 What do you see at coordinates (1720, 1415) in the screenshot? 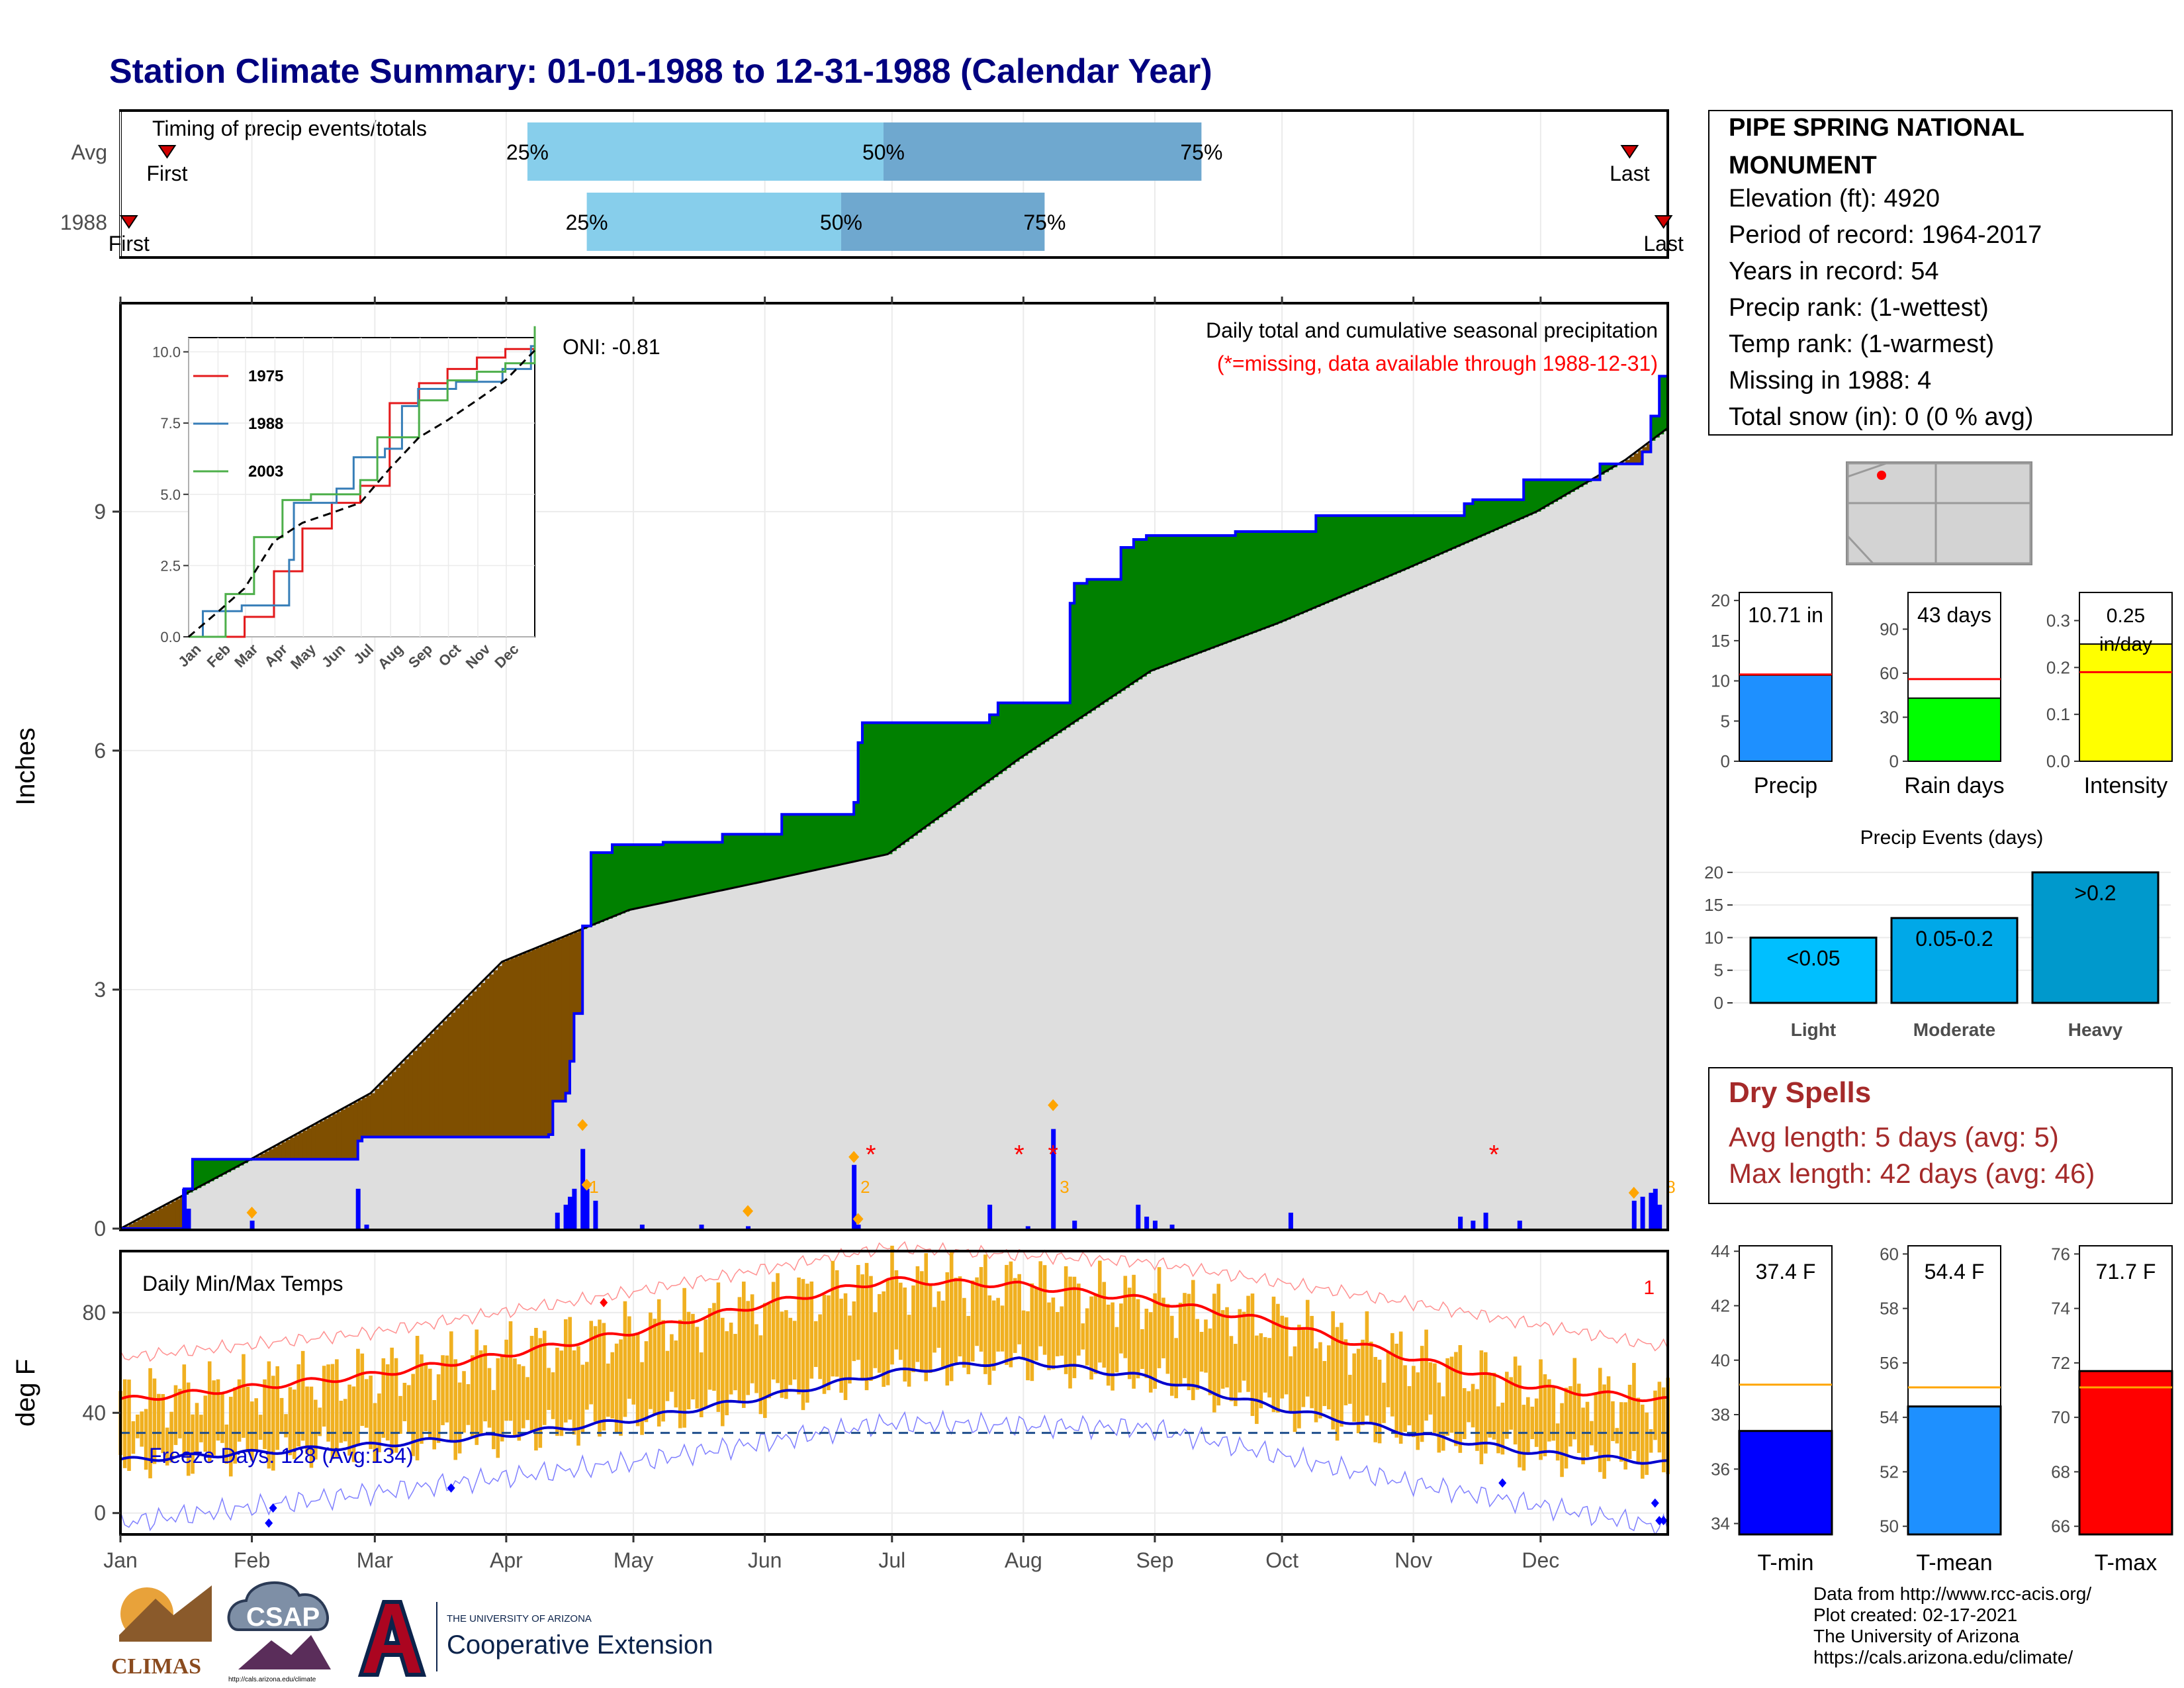
I see `temp-bar-ytick-label: 38` at bounding box center [1720, 1415].